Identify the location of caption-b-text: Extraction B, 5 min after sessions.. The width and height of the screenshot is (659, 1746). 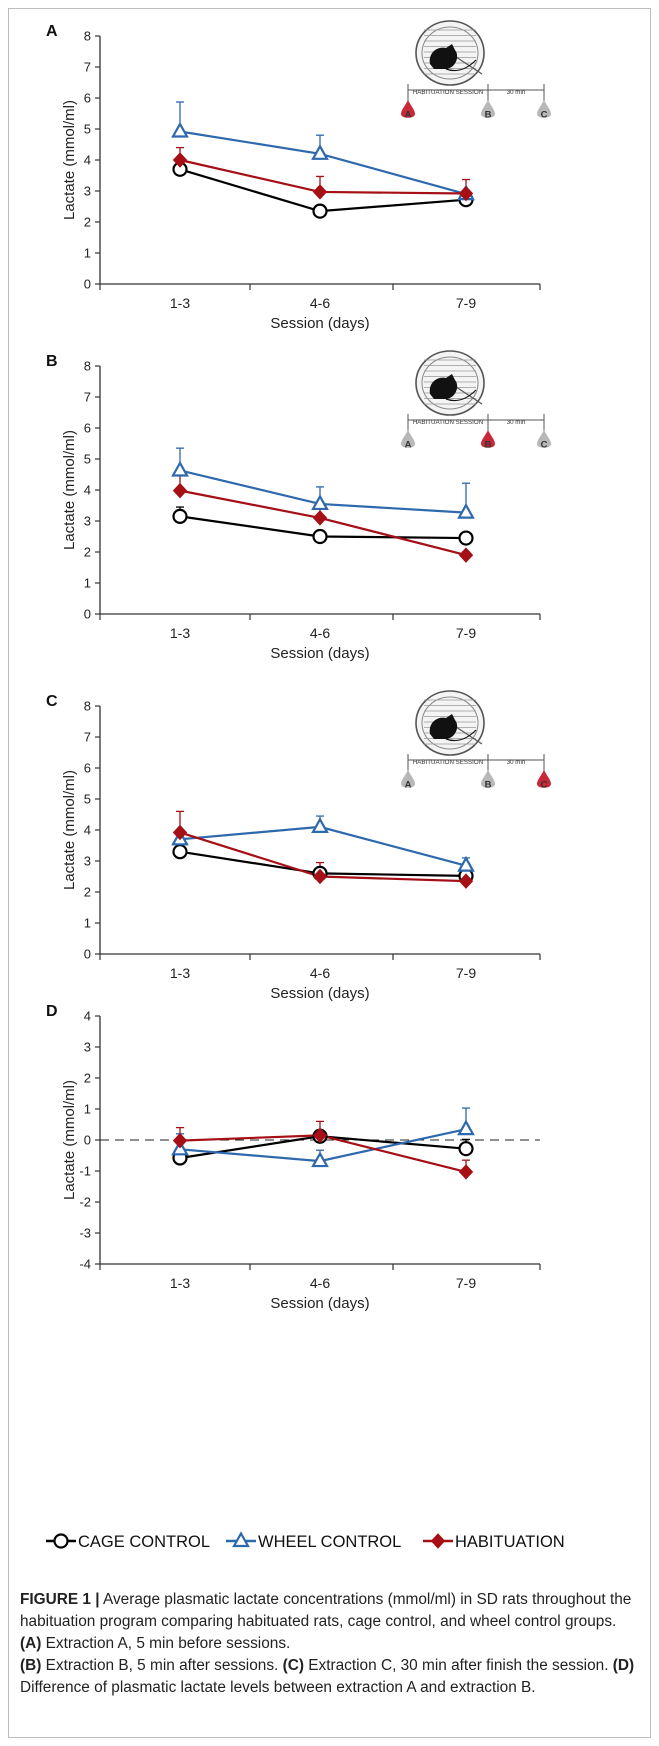
(162, 1665).